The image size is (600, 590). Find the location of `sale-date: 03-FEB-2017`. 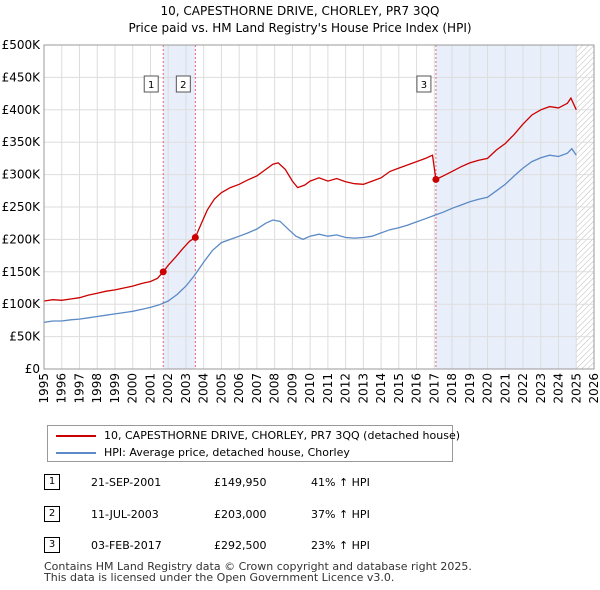

sale-date: 03-FEB-2017 is located at coordinates (126, 545).